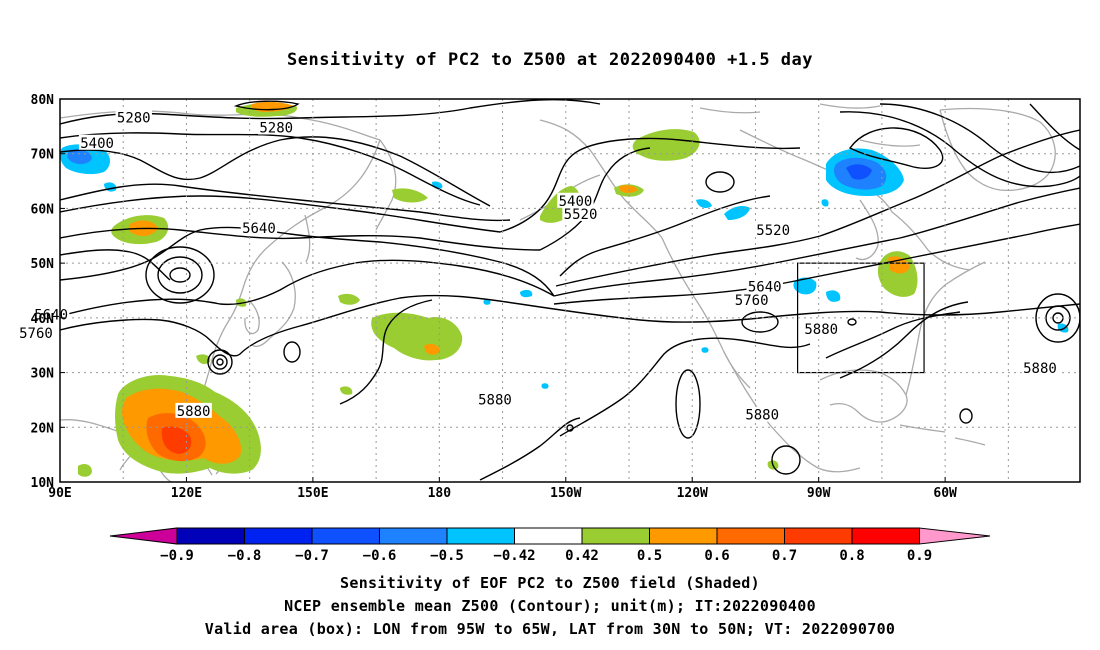 The width and height of the screenshot is (1100, 650). Describe the element at coordinates (565, 493) in the screenshot. I see `lon-label: 150W` at that location.